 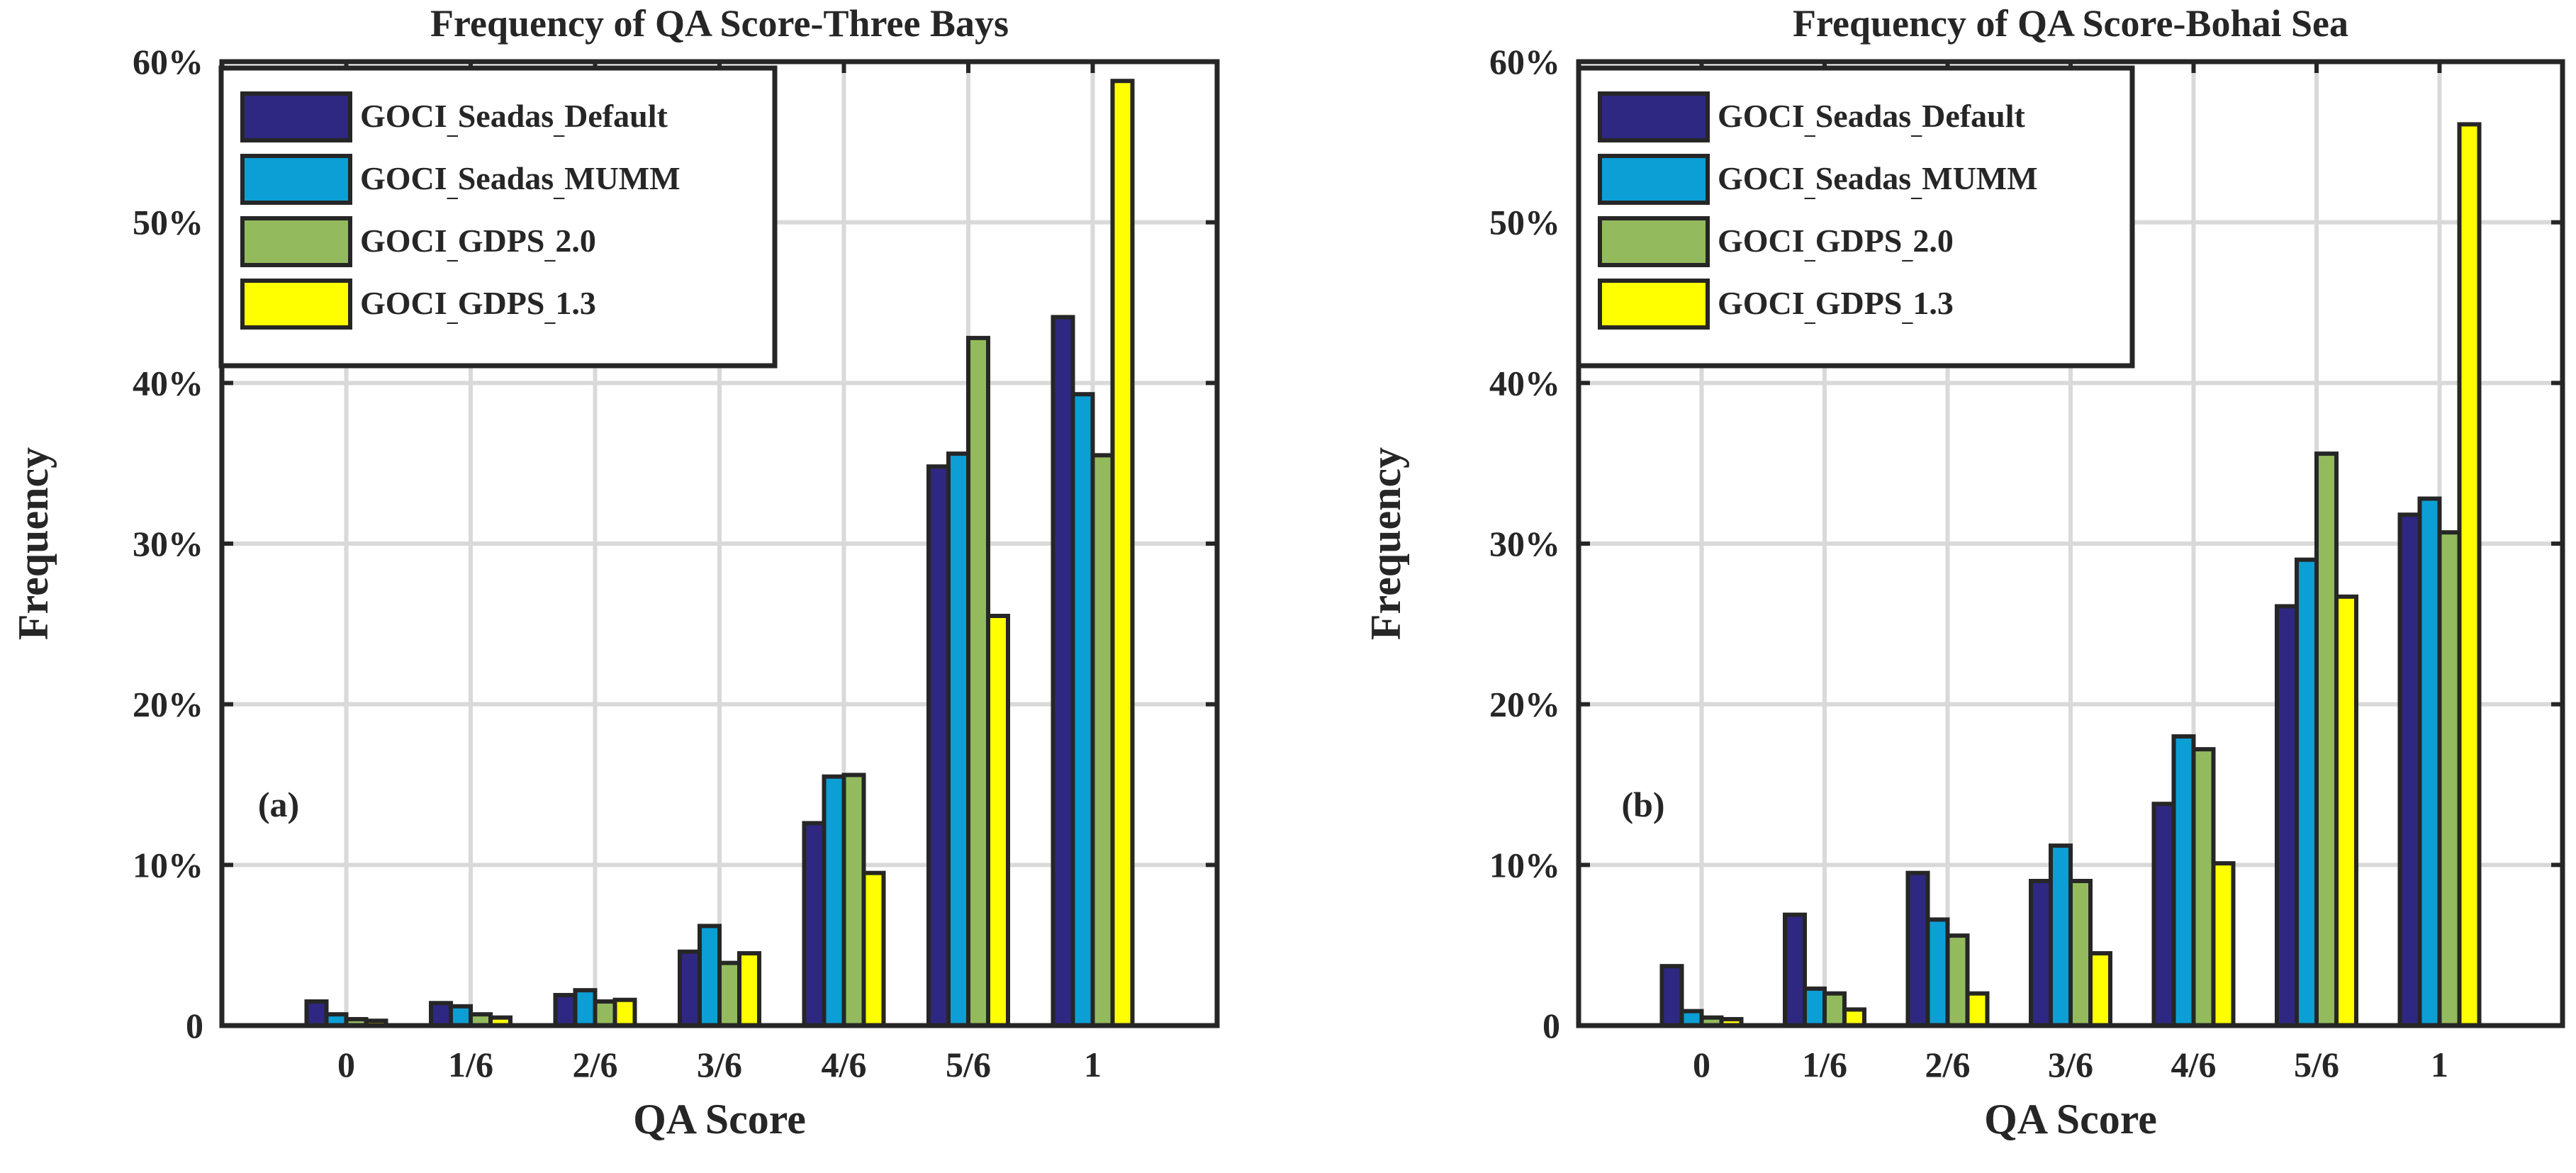 What do you see at coordinates (1525, 543) in the screenshot?
I see `y-tick-label: 30%` at bounding box center [1525, 543].